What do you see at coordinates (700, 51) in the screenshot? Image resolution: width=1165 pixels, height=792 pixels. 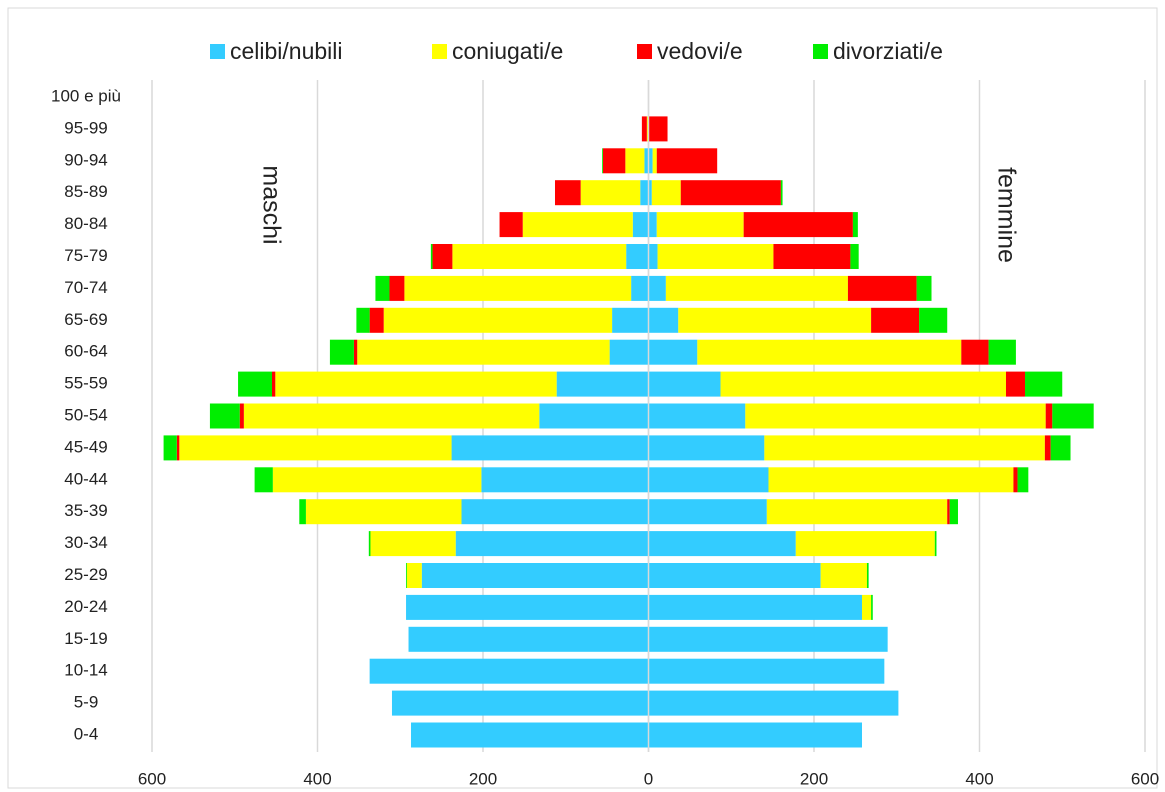 I see `legend-label: vedovi/e` at bounding box center [700, 51].